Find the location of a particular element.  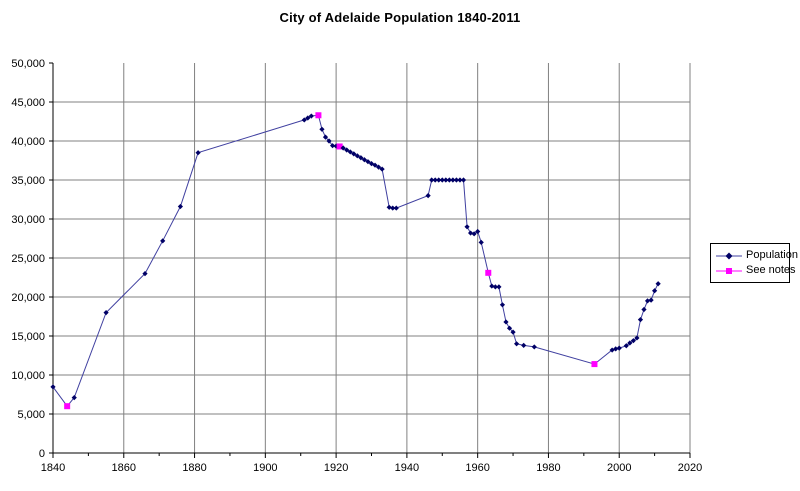

y-tick-label: 30,000 is located at coordinates (28, 220).